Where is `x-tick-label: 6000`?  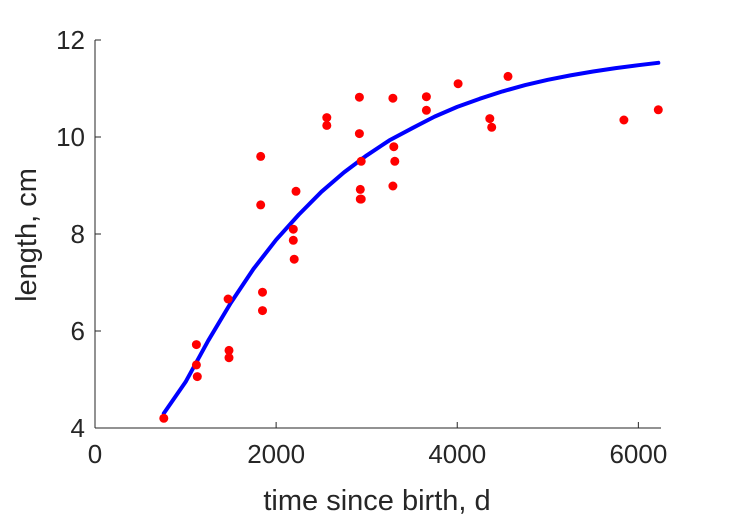
x-tick-label: 6000 is located at coordinates (638, 454).